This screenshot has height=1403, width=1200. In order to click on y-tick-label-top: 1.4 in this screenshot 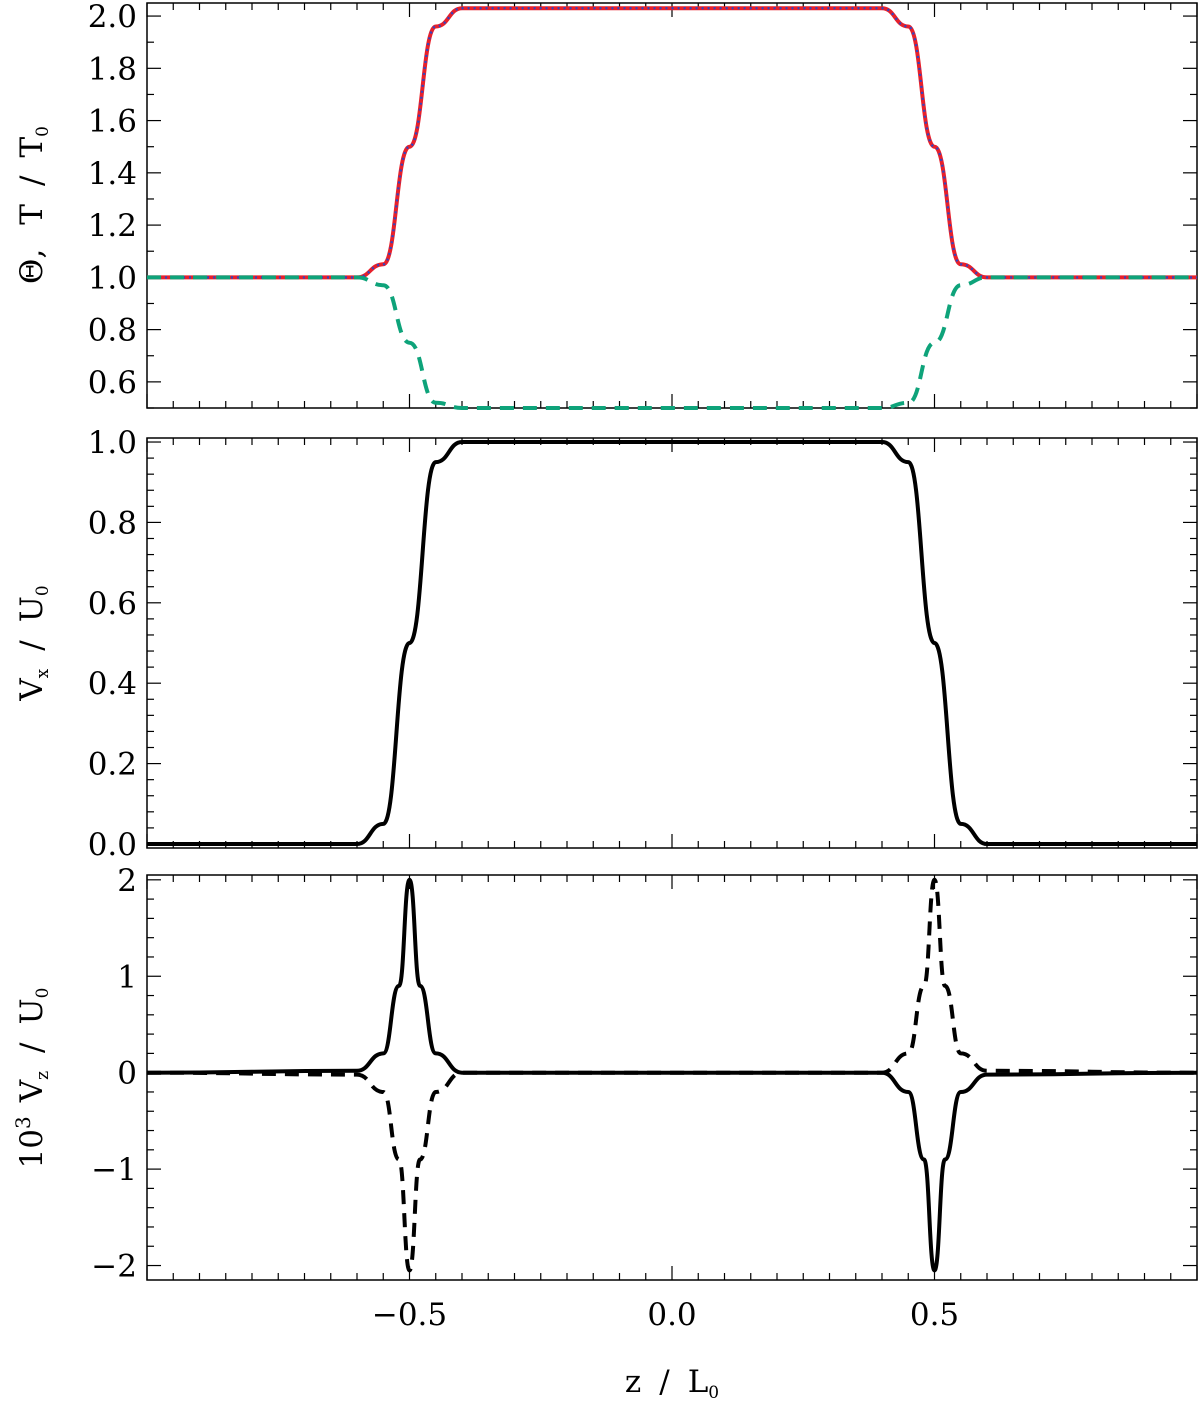, I will do `click(112, 174)`.